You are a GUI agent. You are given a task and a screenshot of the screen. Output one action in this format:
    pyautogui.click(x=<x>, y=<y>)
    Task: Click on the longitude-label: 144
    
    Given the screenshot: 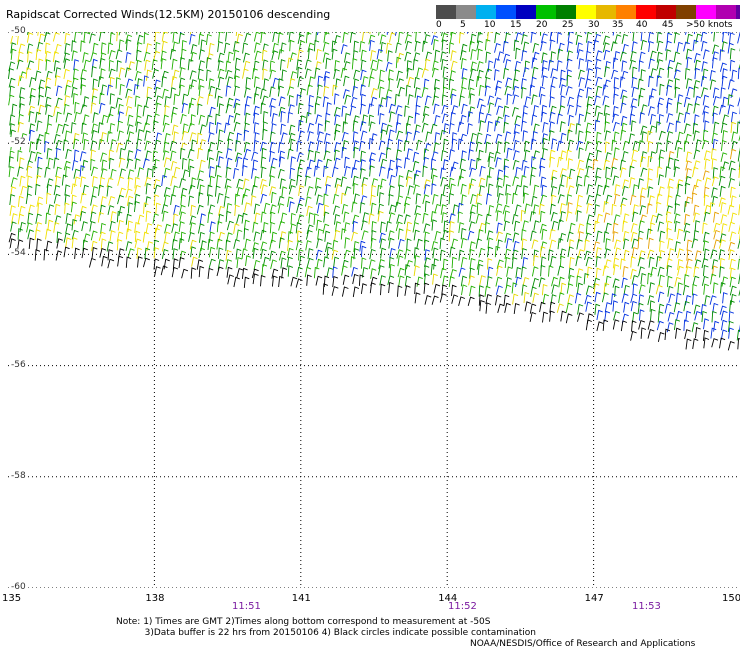 What is the action you would take?
    pyautogui.click(x=448, y=598)
    